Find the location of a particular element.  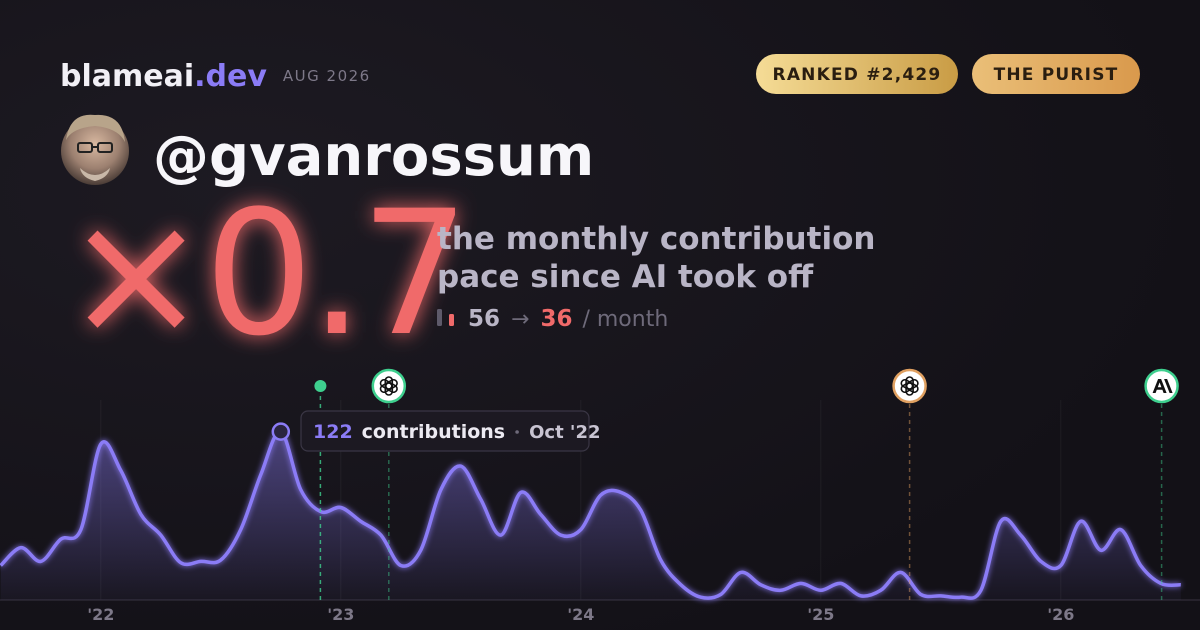

x-tick-label: '24 is located at coordinates (580, 614).